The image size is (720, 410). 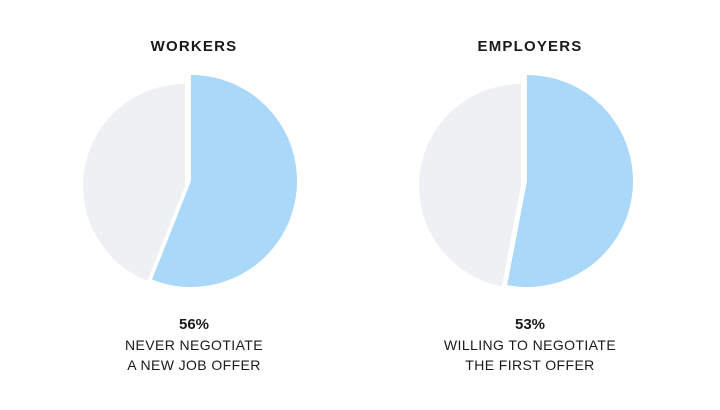 I want to click on percentage-label: 53%, so click(x=530, y=324).